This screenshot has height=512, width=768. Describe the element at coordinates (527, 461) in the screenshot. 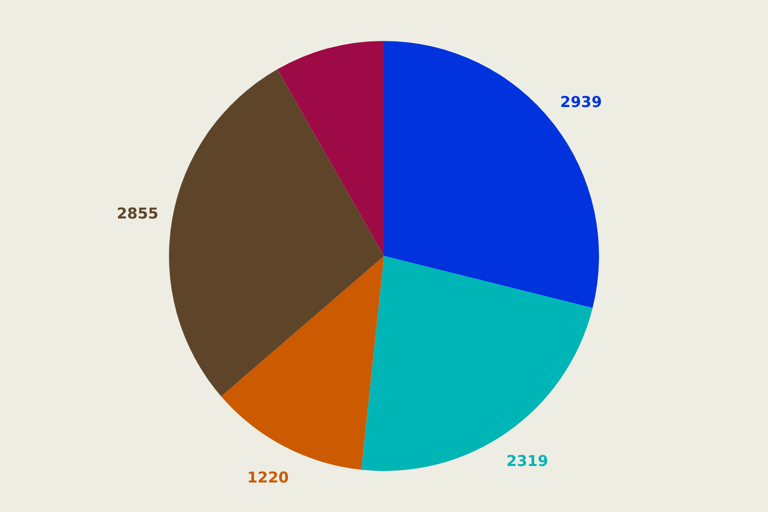

I see `data-label: 2319` at that location.